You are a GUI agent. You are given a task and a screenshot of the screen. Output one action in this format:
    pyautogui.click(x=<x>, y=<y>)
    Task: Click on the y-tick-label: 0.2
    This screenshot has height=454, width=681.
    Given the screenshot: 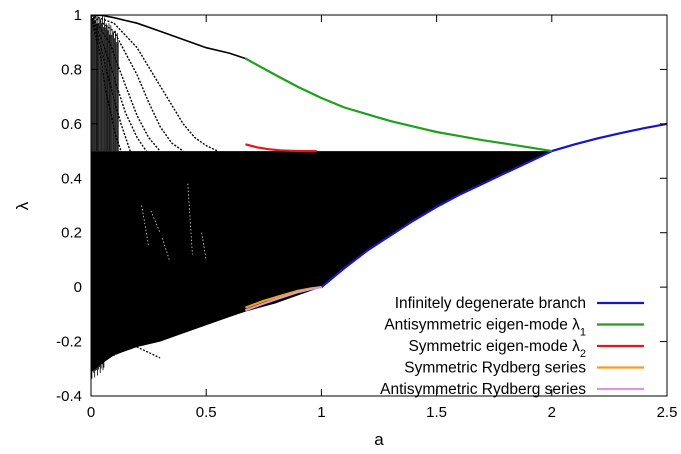 What is the action you would take?
    pyautogui.click(x=71, y=233)
    